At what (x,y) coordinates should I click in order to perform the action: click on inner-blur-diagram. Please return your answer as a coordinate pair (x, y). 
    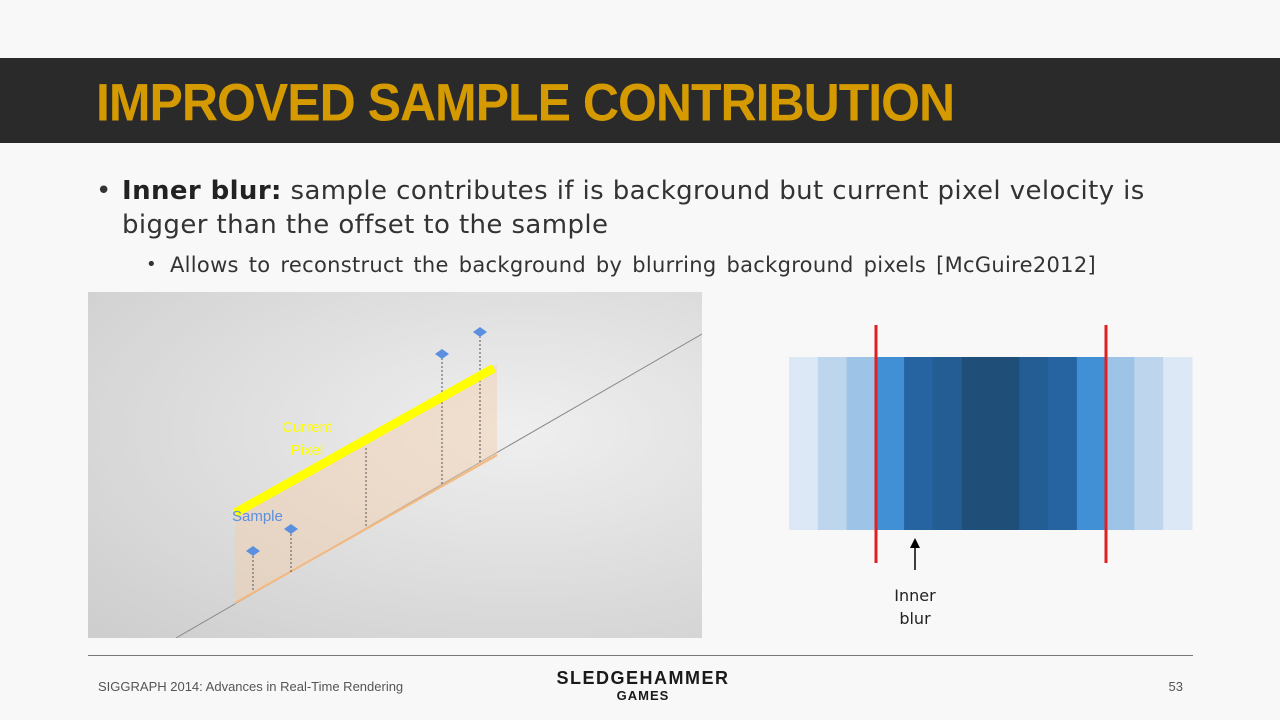
    Looking at the image, I should click on (990, 449).